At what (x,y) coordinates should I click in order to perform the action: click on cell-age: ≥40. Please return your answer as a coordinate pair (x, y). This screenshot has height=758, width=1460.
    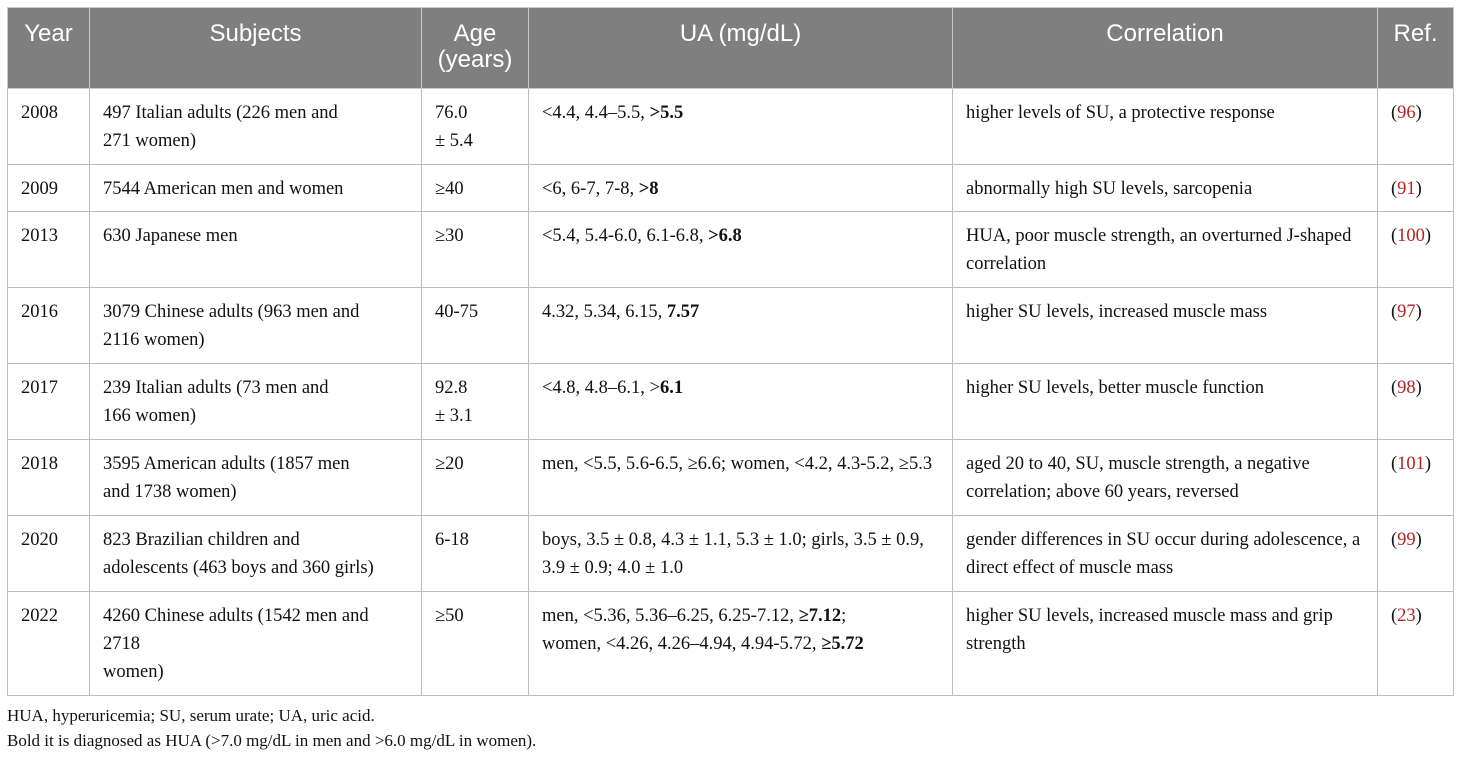
    Looking at the image, I should click on (475, 188).